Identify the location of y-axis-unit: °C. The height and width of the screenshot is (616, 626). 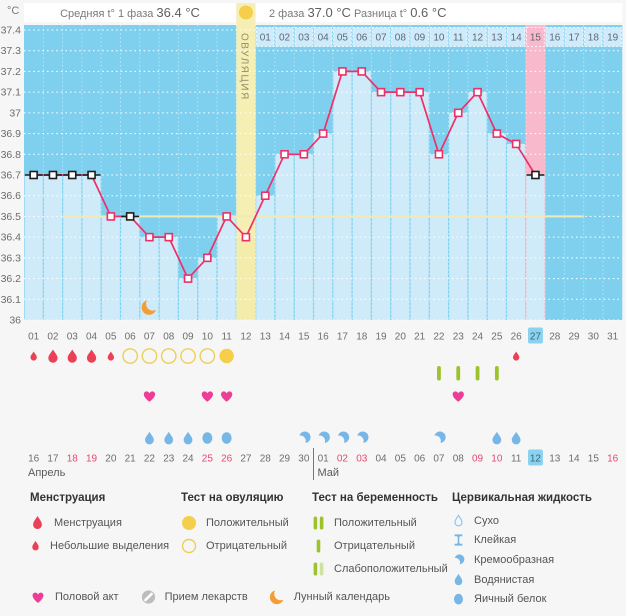
(13, 11).